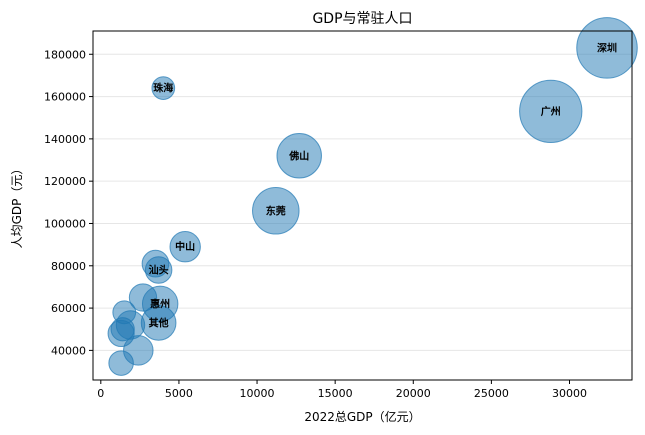  I want to click on x-tick-label: 5000, so click(179, 393).